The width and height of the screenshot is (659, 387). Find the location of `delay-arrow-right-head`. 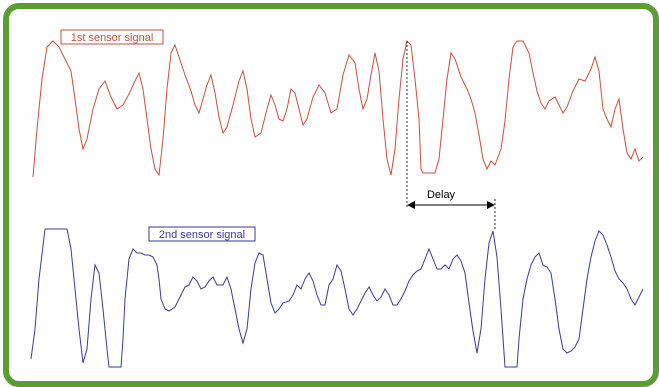

delay-arrow-right-head is located at coordinates (491, 205).